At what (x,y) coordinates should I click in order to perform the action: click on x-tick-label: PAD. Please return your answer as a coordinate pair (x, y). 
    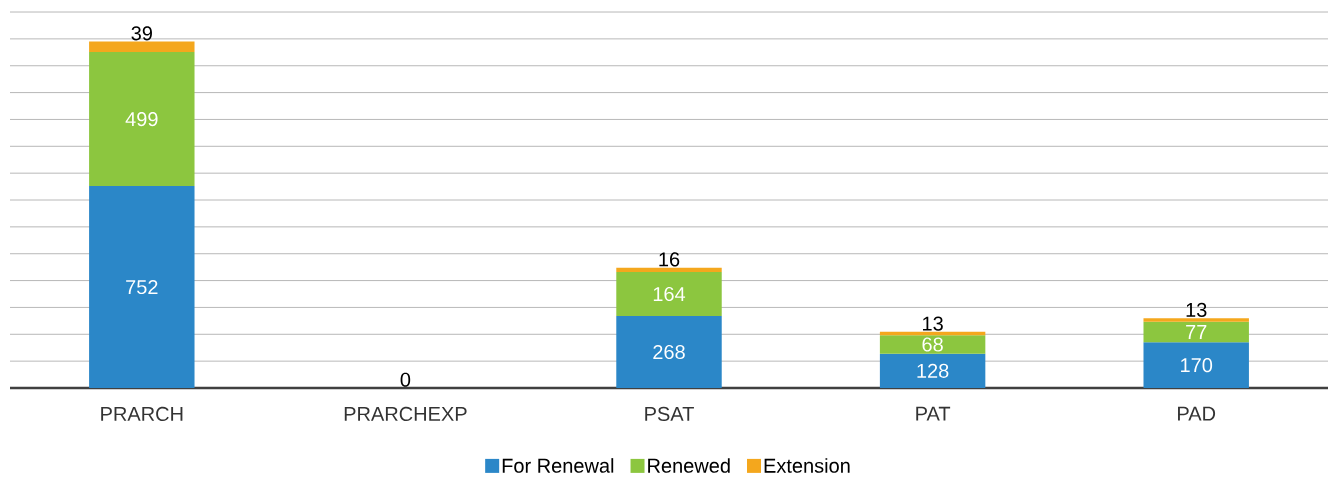
    Looking at the image, I should click on (1197, 413).